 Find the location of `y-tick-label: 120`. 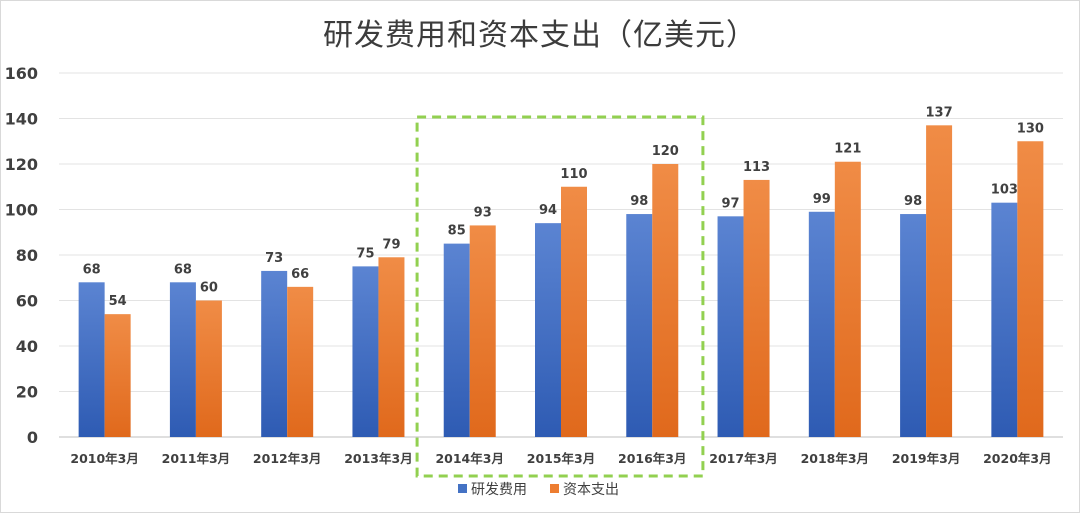

y-tick-label: 120 is located at coordinates (21, 164).